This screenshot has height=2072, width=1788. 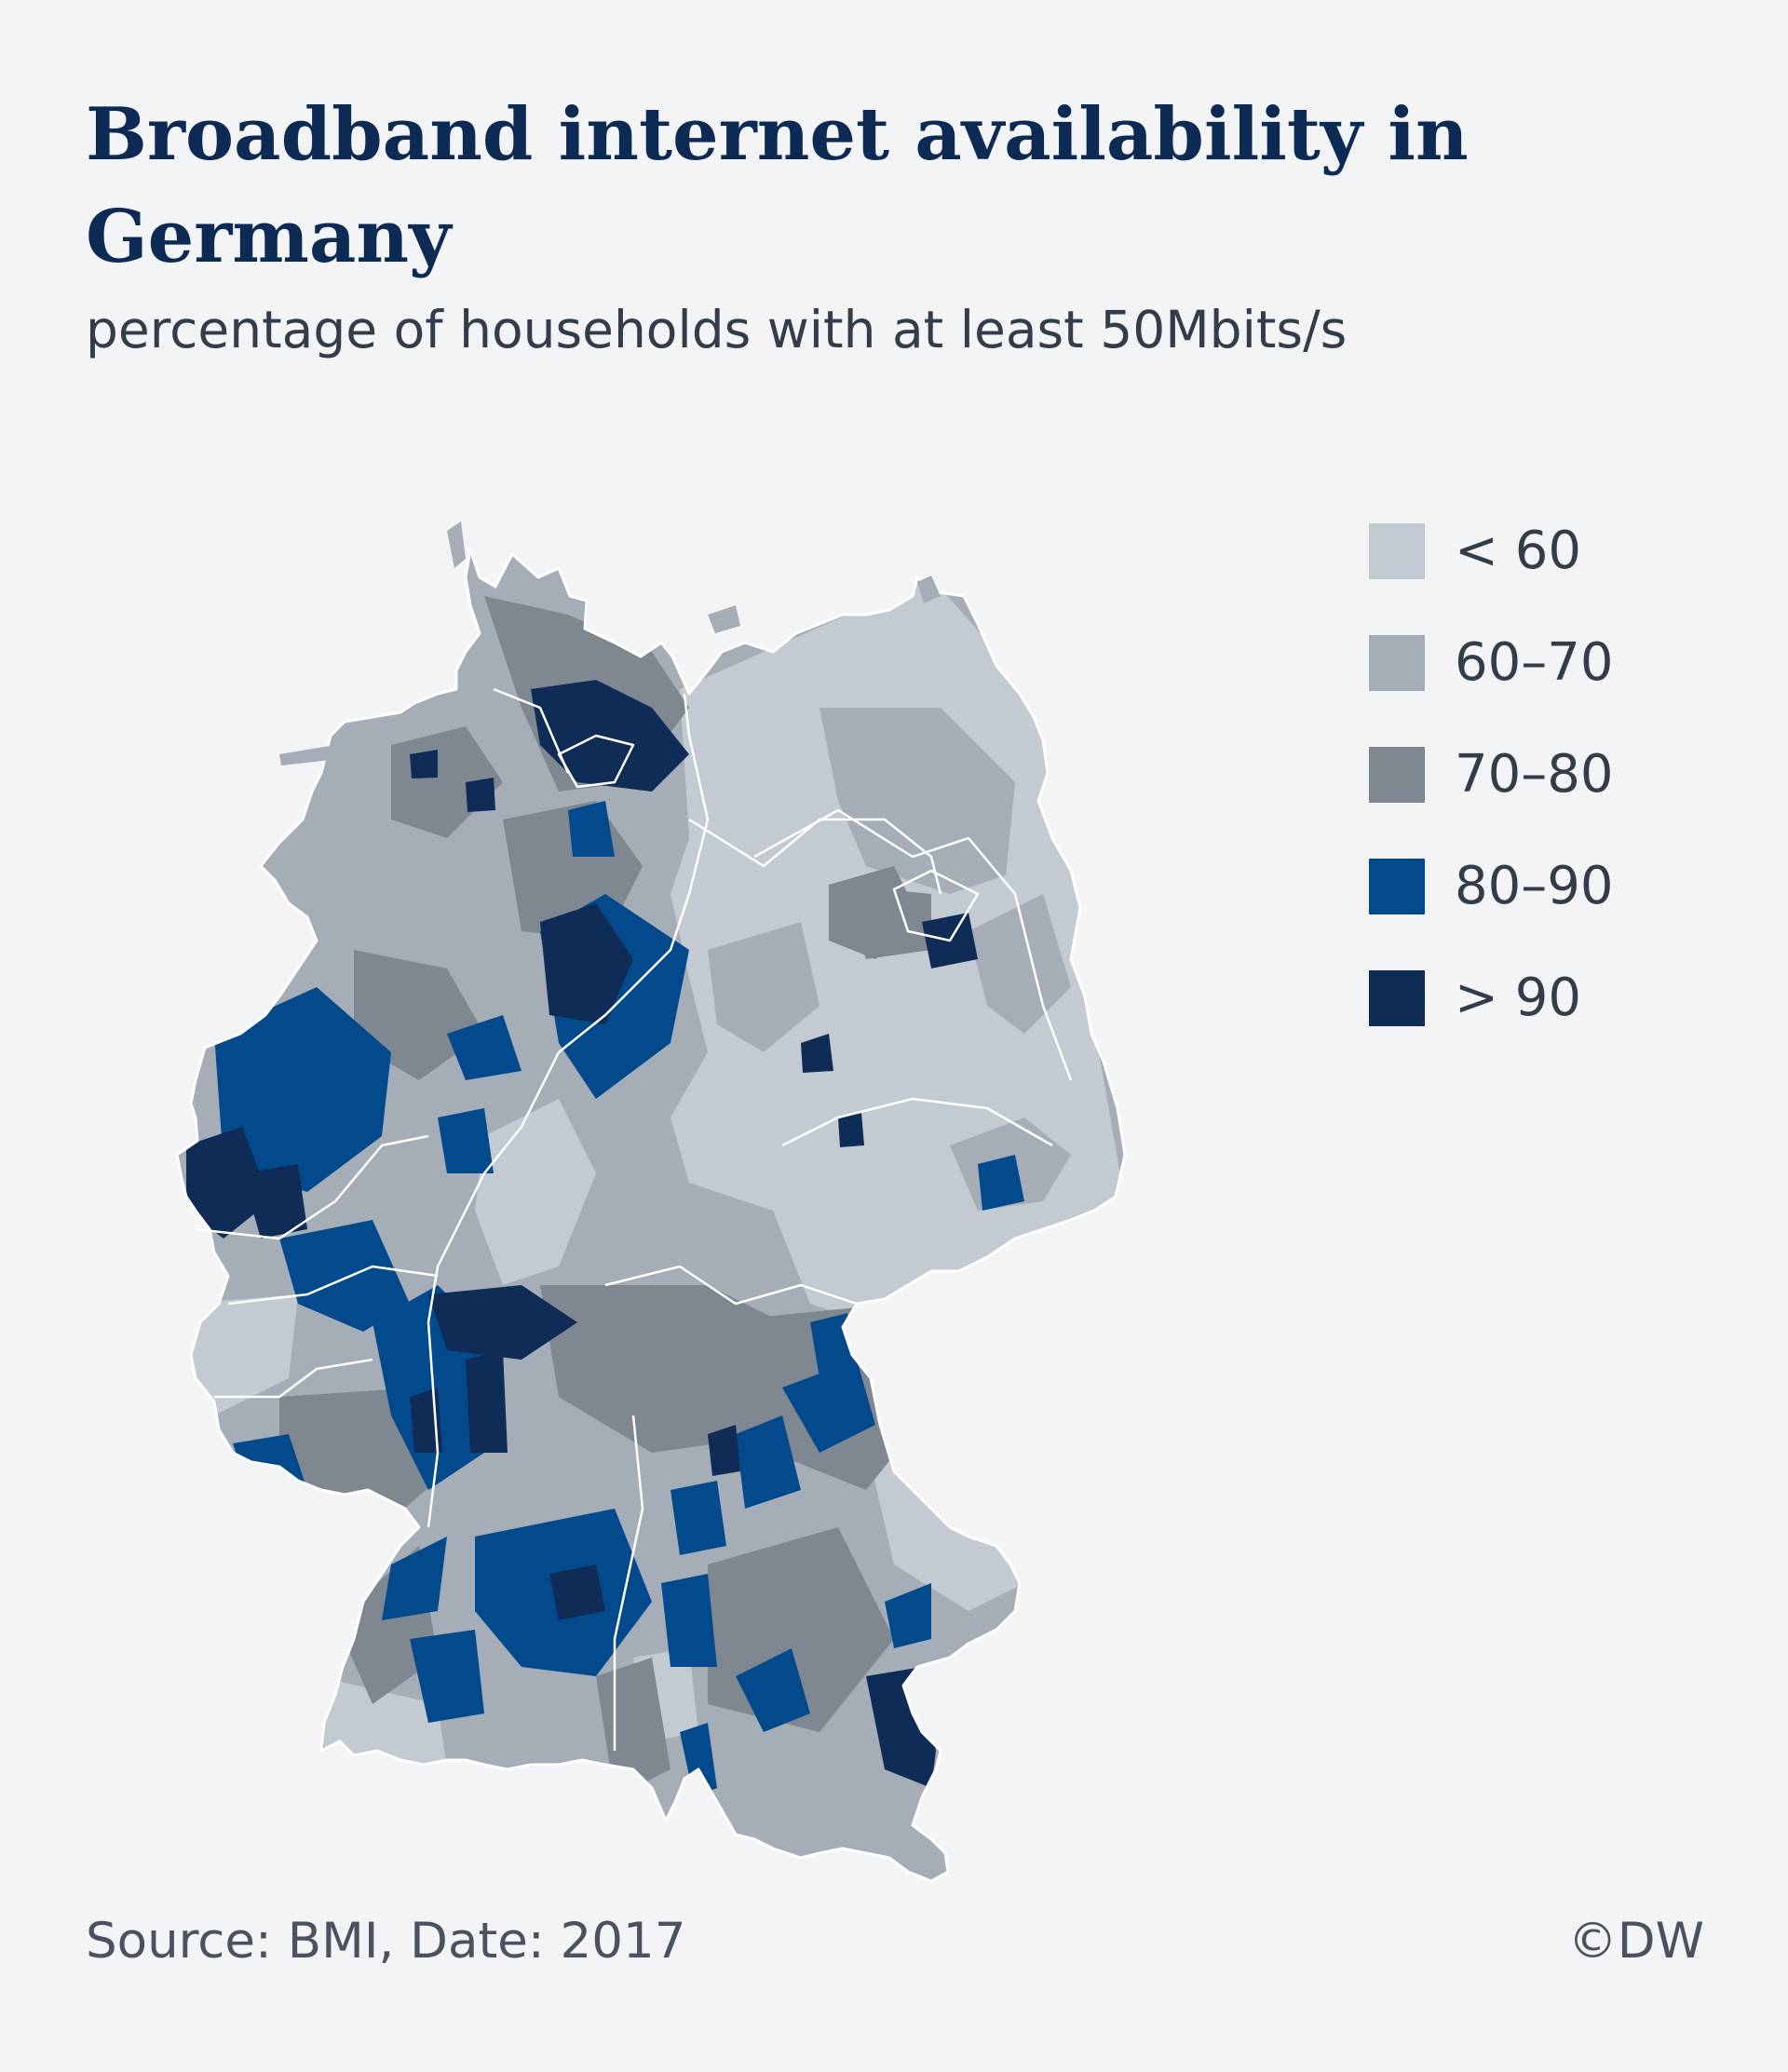 I want to click on legend-label: 80–90, so click(x=1534, y=886).